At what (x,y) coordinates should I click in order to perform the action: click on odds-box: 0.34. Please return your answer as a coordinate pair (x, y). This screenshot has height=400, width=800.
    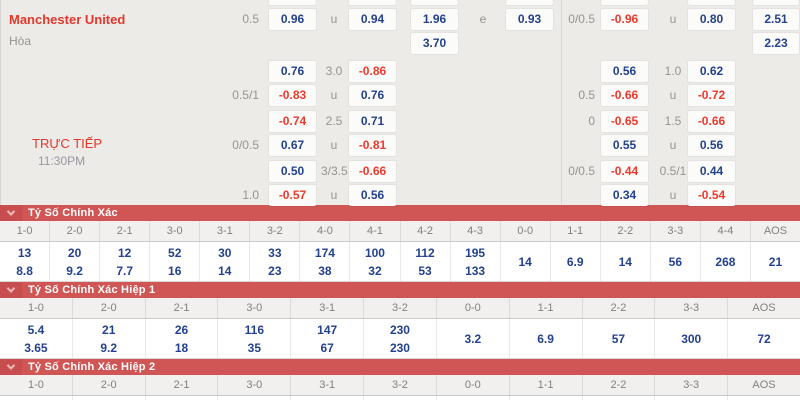
    Looking at the image, I should click on (624, 195).